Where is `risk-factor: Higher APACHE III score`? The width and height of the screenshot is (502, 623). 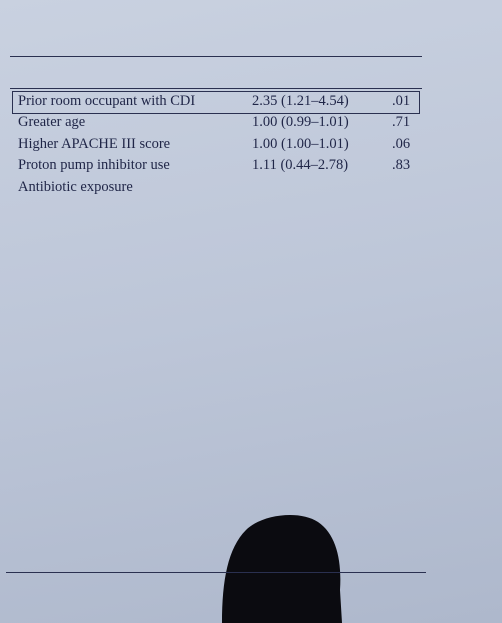 risk-factor: Higher APACHE III score is located at coordinates (94, 143).